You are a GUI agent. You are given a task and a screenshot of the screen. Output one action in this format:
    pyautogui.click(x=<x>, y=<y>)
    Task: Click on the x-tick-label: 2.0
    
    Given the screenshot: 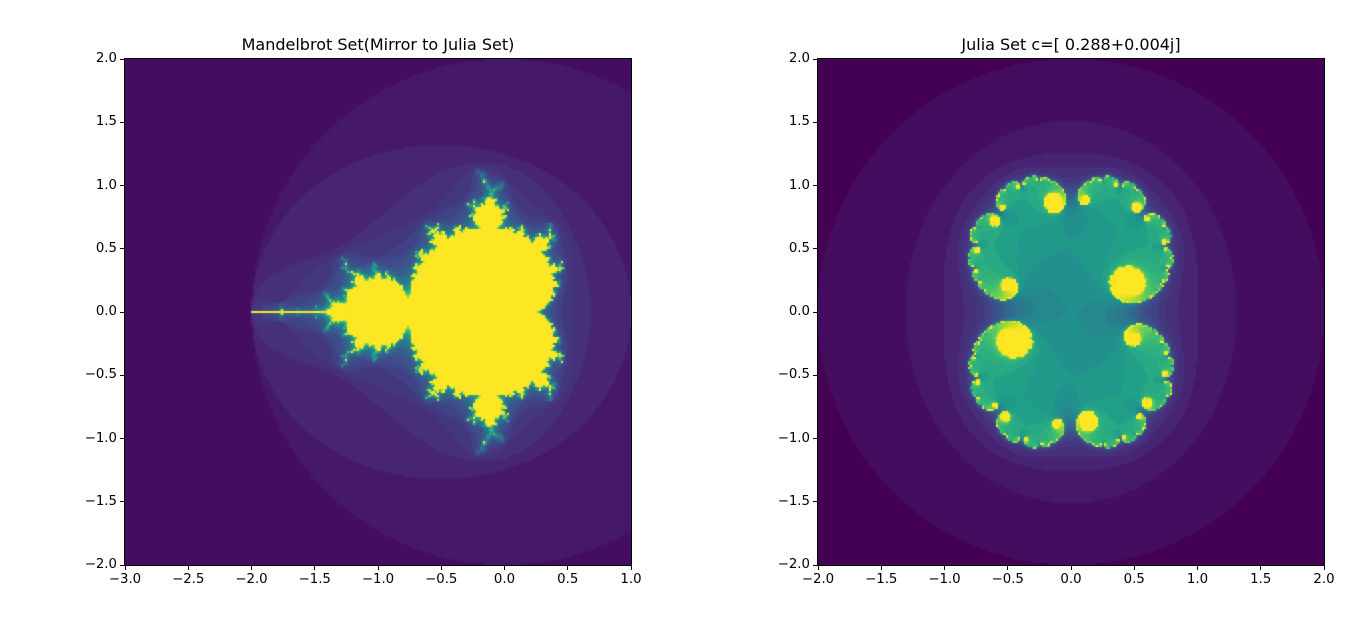 What is the action you would take?
    pyautogui.click(x=1324, y=579)
    